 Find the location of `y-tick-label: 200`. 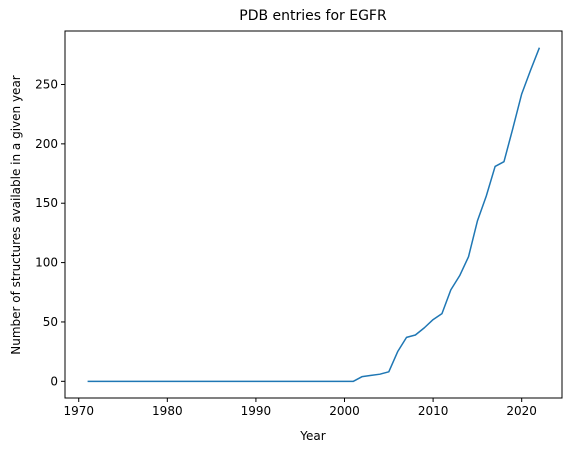

y-tick-label: 200 is located at coordinates (46, 144).